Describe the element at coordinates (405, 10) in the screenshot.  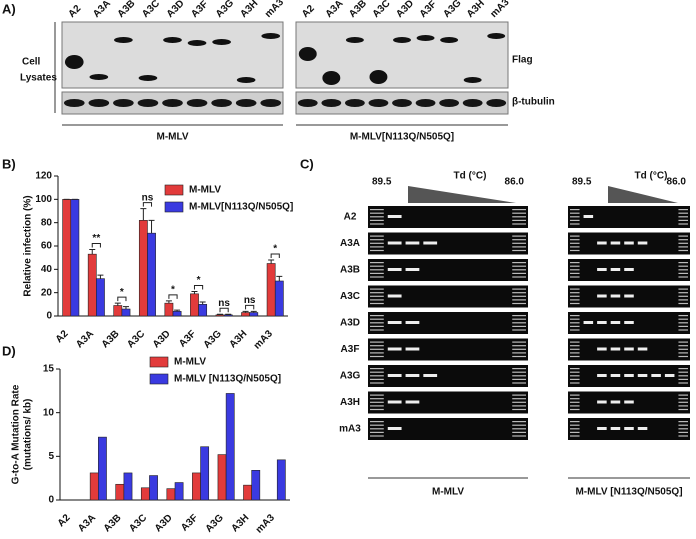
I see `lane-label: A3D` at that location.